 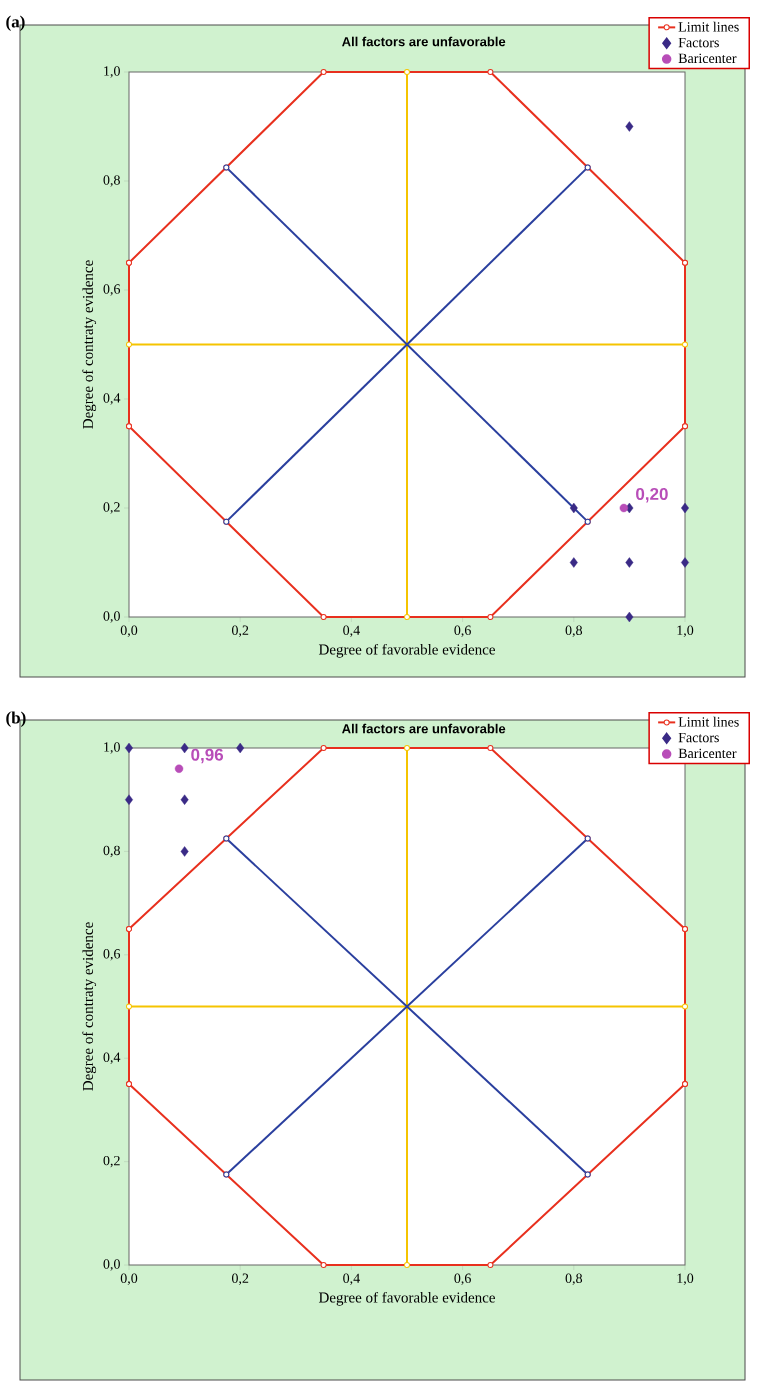 What do you see at coordinates (16, 719) in the screenshot?
I see `text: (b)` at bounding box center [16, 719].